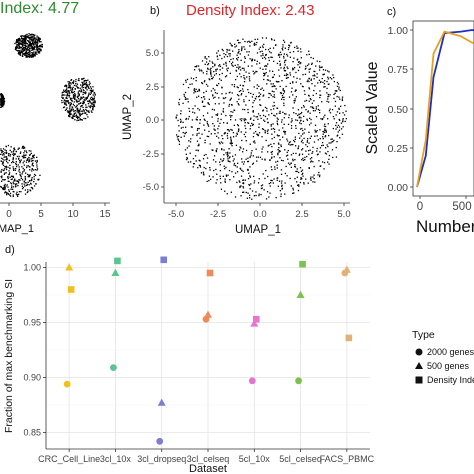  I want to click on panel-c-y-tick-label: 0.25, so click(398, 149).